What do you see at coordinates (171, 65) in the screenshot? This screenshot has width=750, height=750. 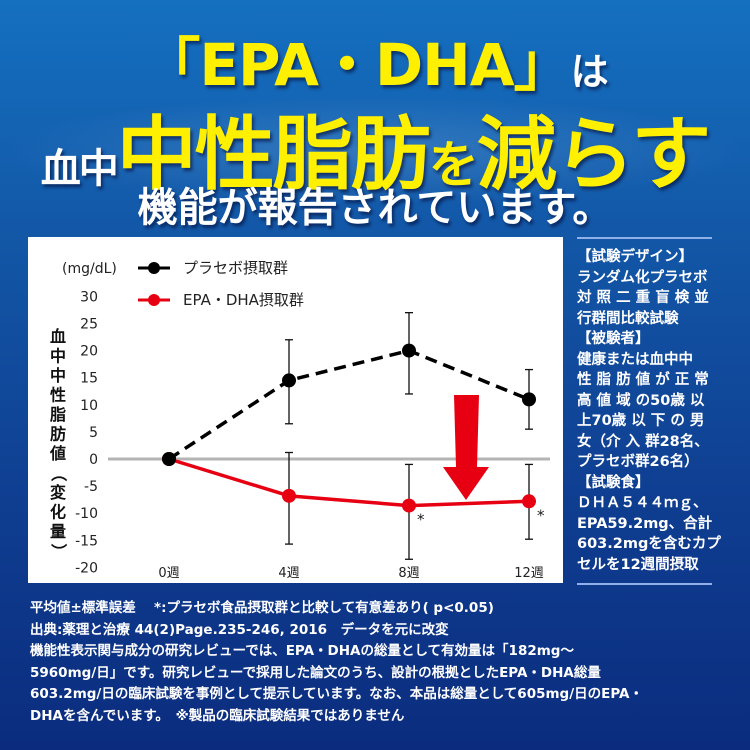 I see `bracket-open: 「` at bounding box center [171, 65].